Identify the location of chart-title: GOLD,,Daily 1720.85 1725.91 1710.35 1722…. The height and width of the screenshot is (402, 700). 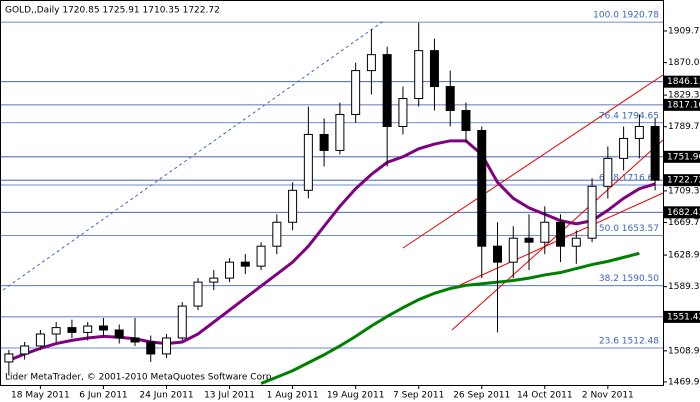
(112, 11).